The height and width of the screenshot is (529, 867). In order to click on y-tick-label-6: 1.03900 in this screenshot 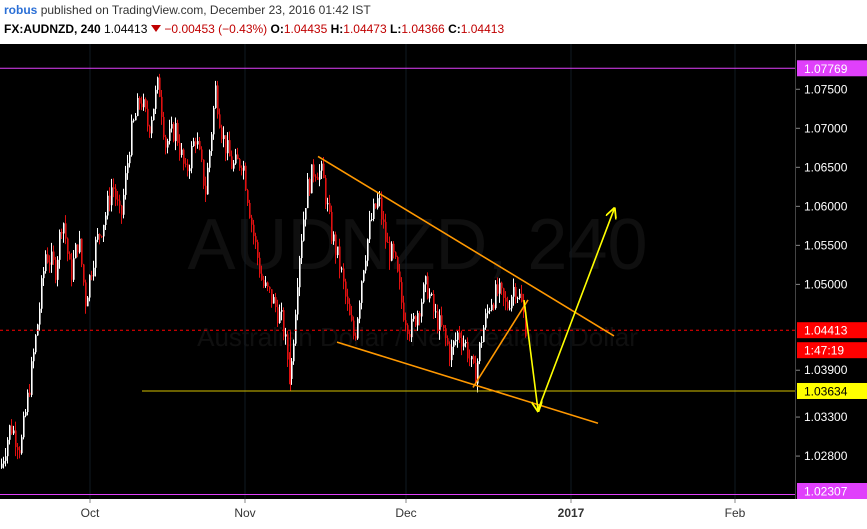, I will do `click(826, 370)`.